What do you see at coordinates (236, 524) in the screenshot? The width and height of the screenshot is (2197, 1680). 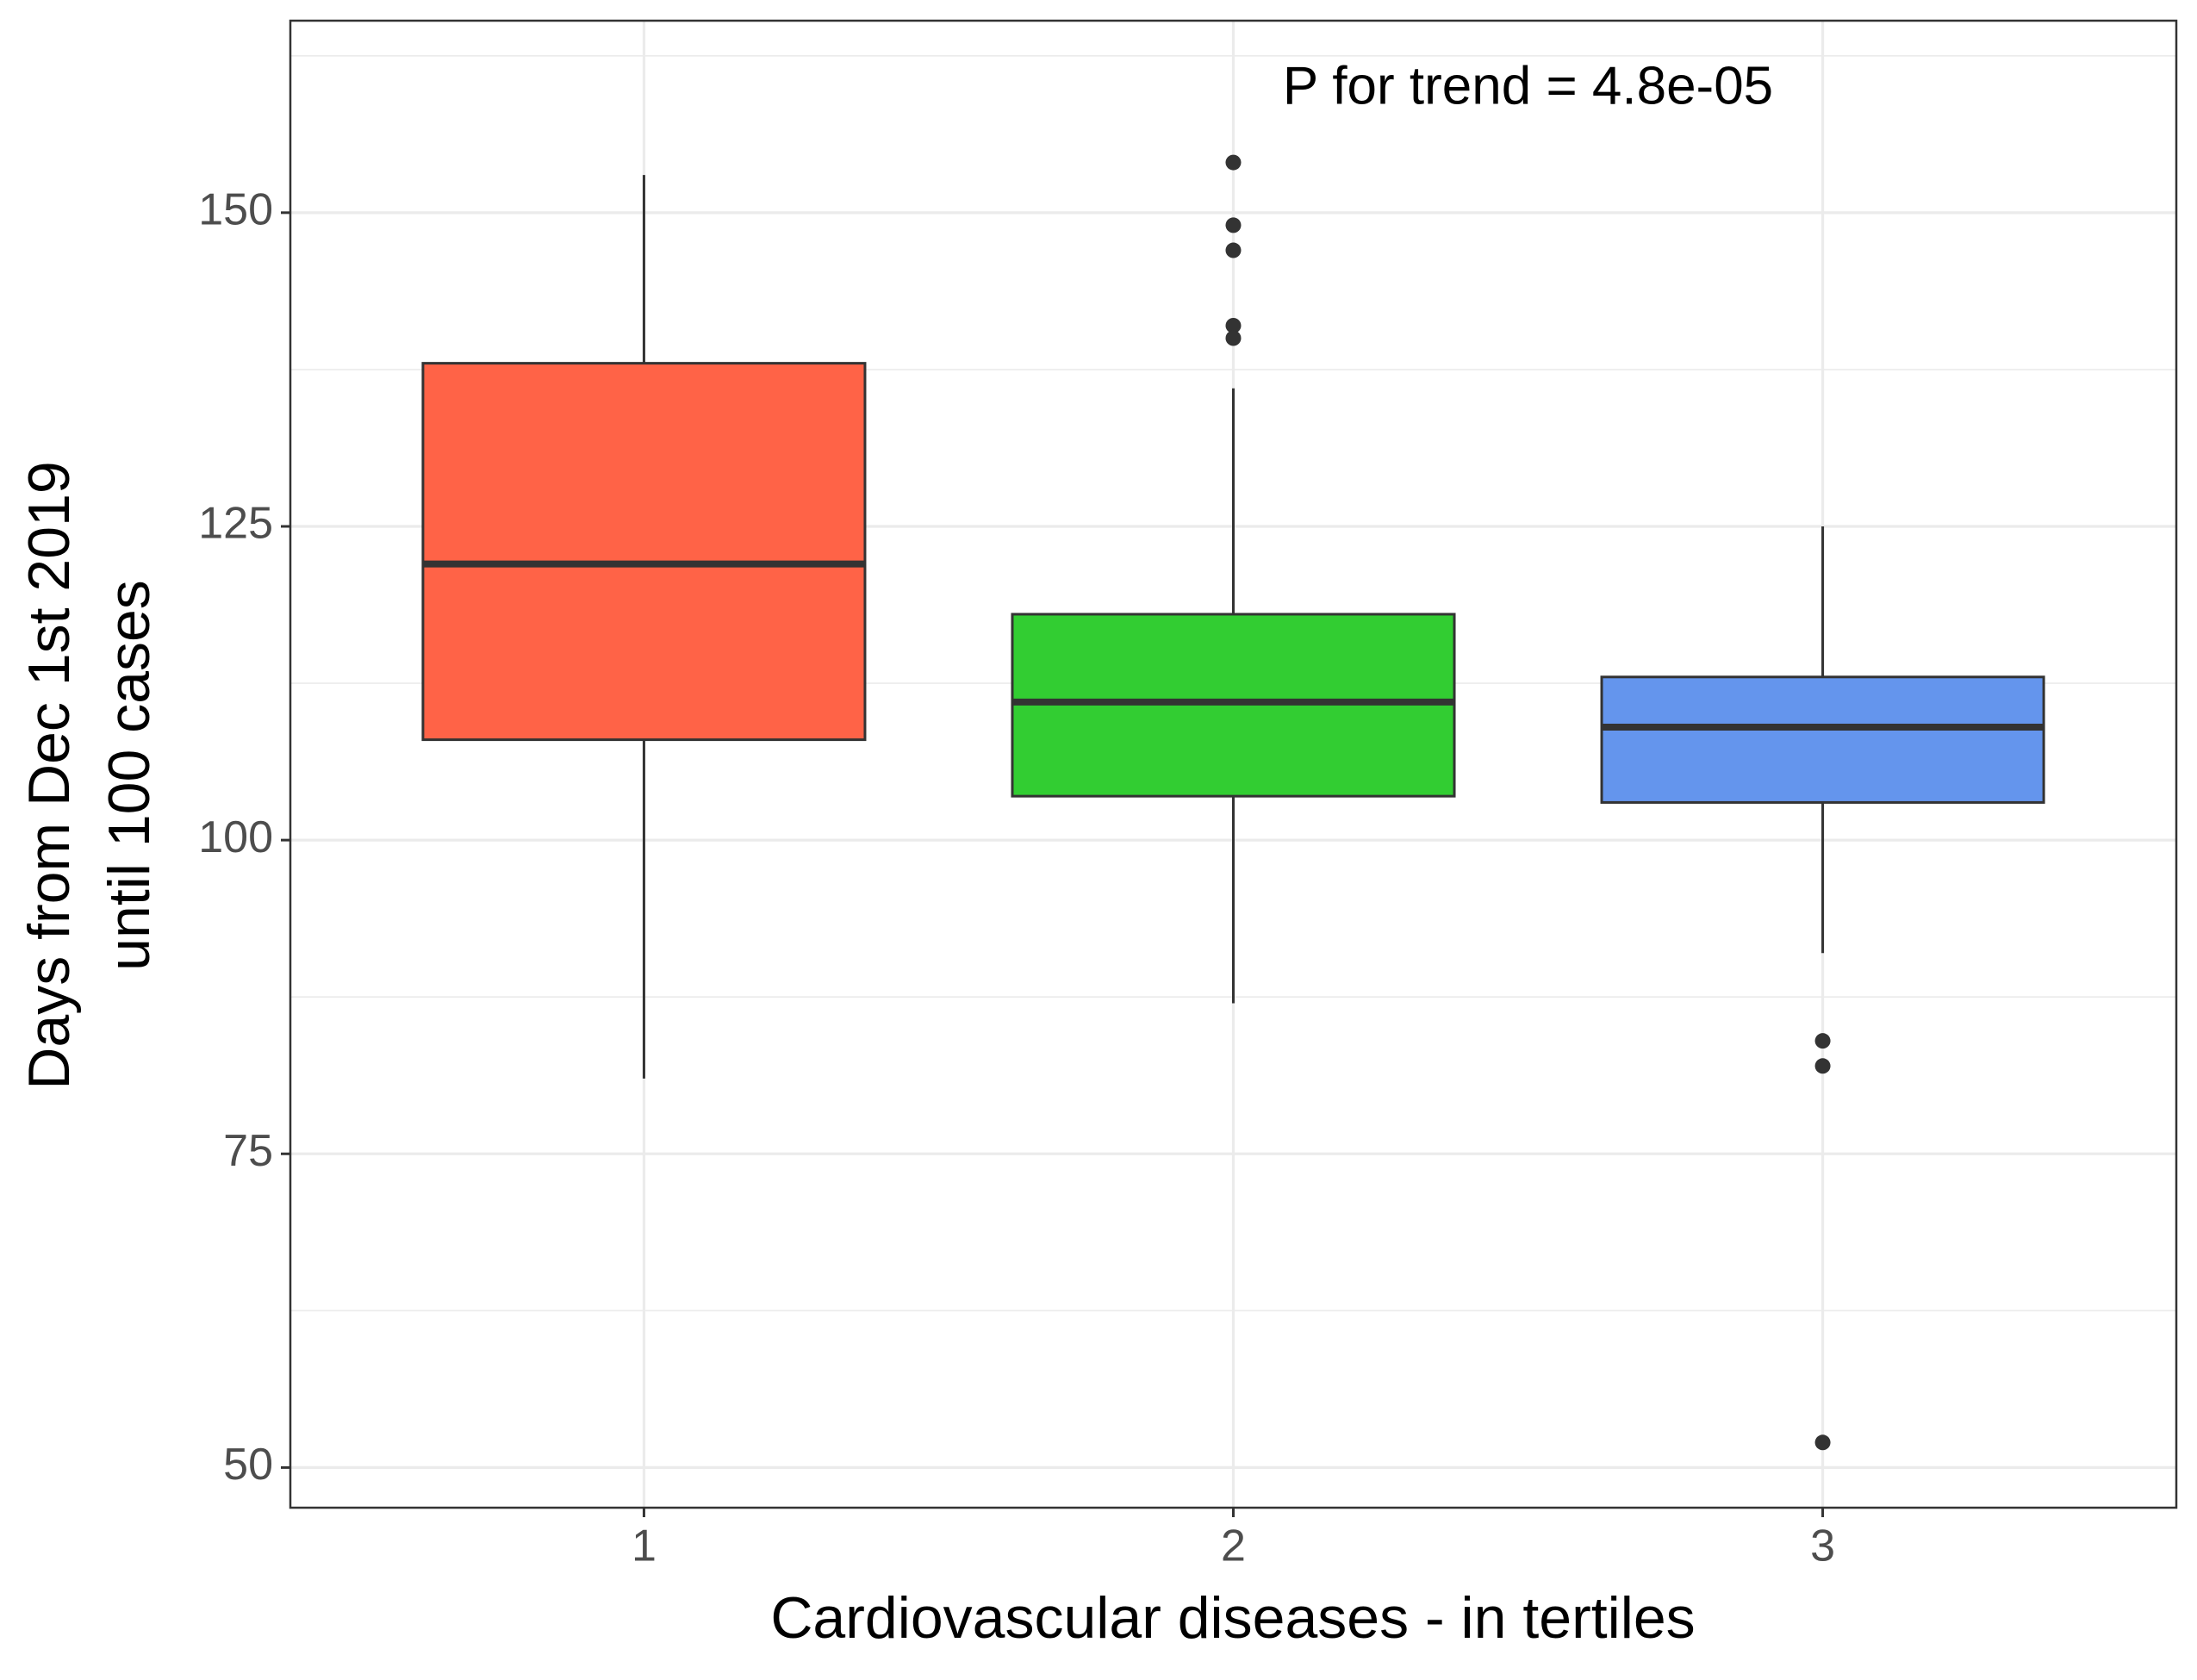 I see `y-tick-label: 125` at bounding box center [236, 524].